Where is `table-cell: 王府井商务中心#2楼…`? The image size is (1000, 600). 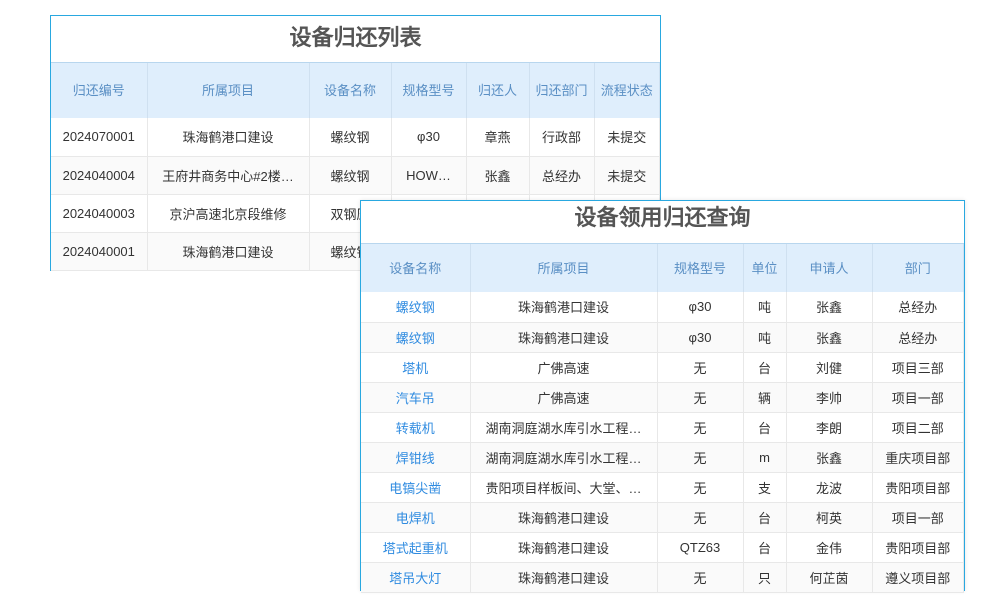
table-cell: 王府井商务中心#2楼… is located at coordinates (228, 175).